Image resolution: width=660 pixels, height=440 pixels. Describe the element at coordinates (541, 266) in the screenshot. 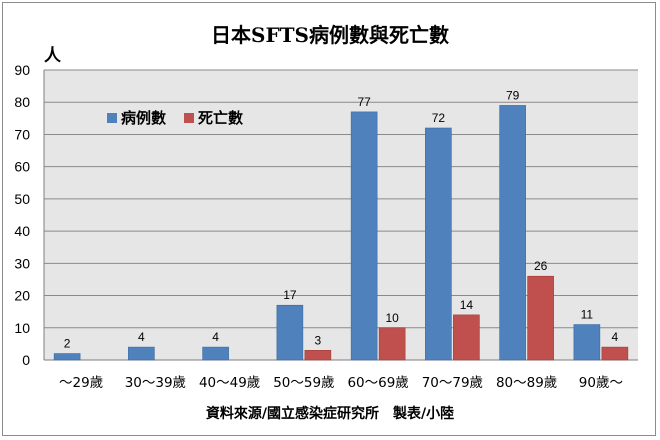

I see `data-label: 26` at that location.